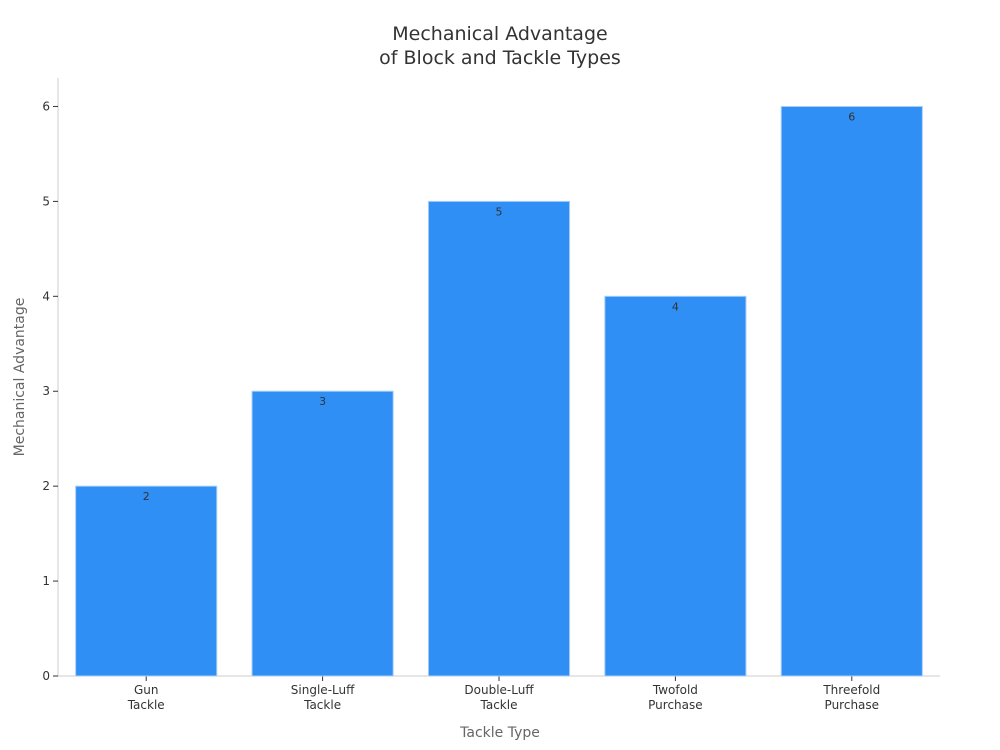 The width and height of the screenshot is (1000, 750). Describe the element at coordinates (322, 401) in the screenshot. I see `value-label: 3` at that location.